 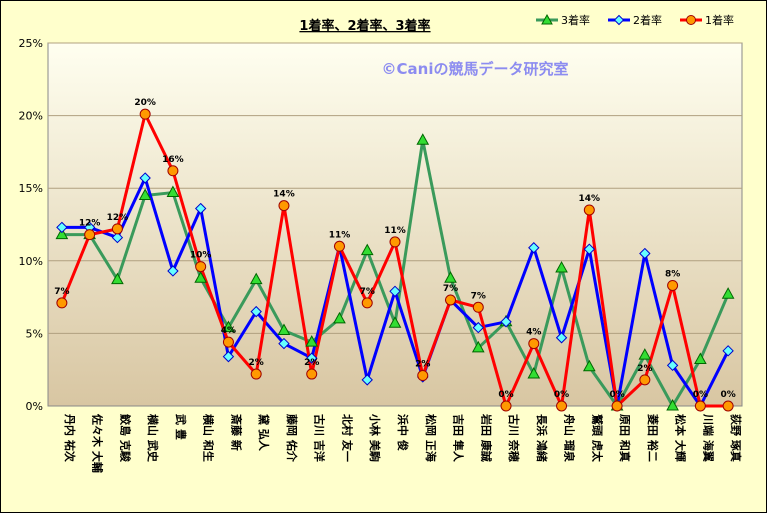 What do you see at coordinates (118, 218) in the screenshot?
I see `data-label: 12%` at bounding box center [118, 218].